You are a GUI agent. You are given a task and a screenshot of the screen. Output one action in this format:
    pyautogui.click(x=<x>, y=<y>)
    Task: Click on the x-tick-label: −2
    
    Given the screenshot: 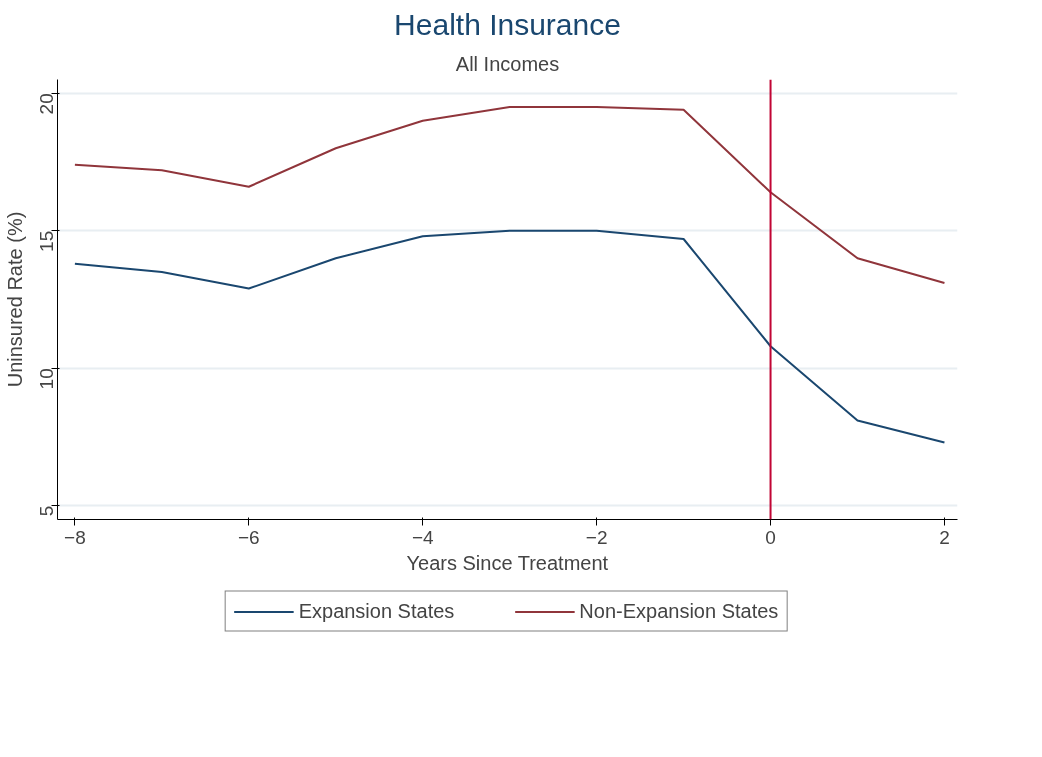 What is the action you would take?
    pyautogui.click(x=596, y=537)
    